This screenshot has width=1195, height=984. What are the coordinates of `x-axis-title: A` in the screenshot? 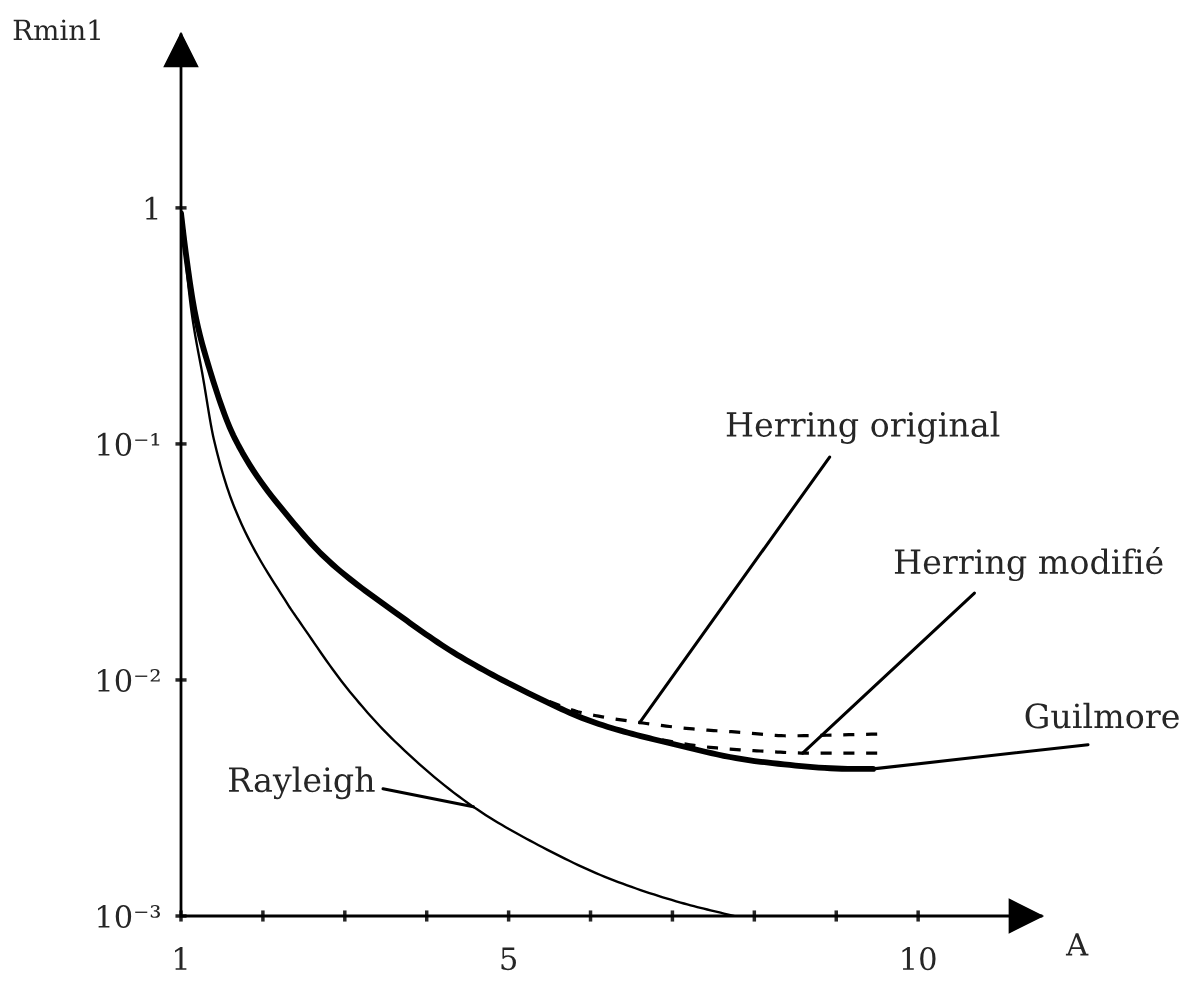 It's located at (1077, 944).